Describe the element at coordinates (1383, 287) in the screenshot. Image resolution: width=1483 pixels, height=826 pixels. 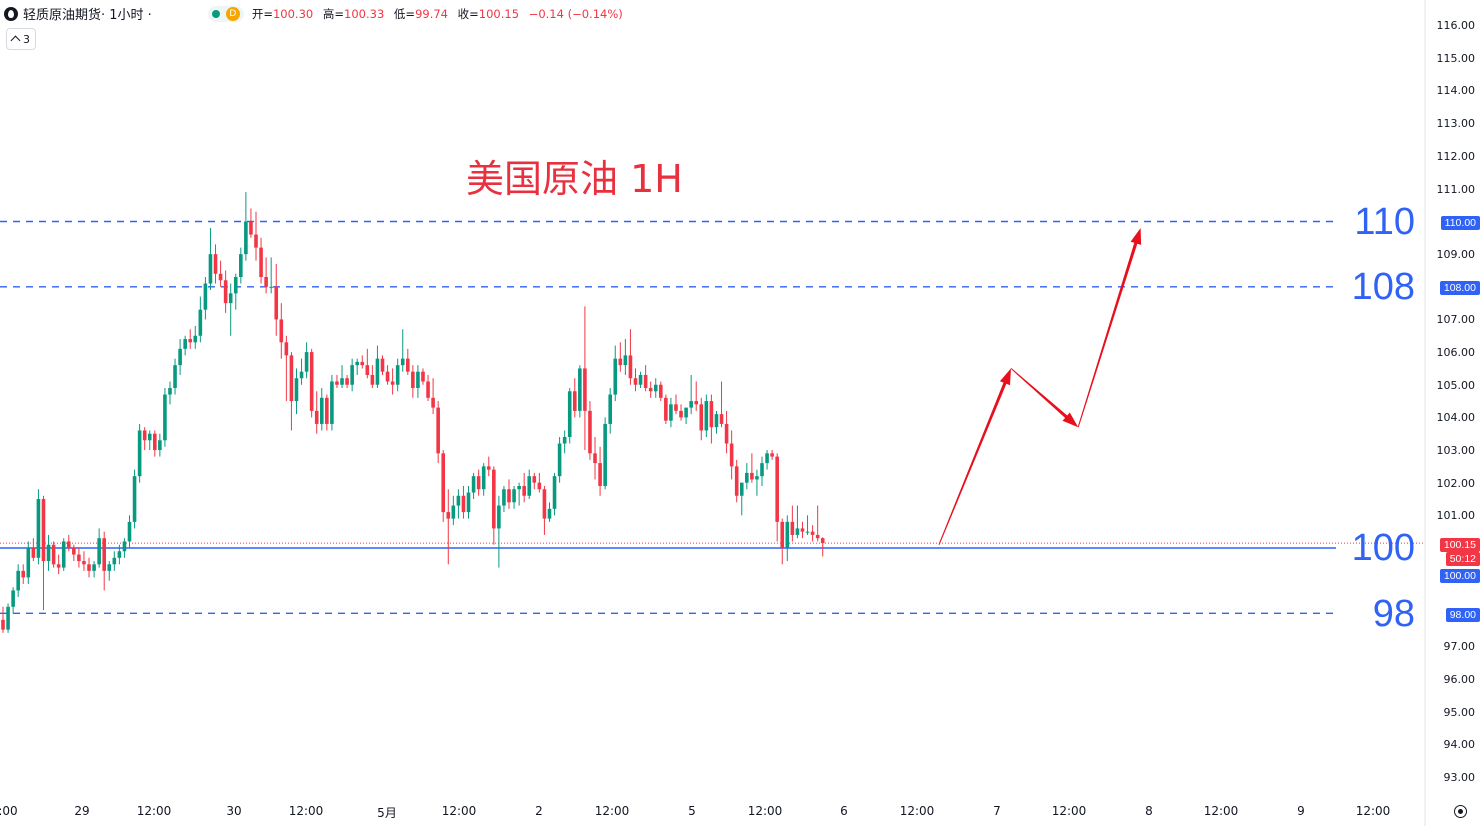
I see `level-label-108: 108` at that location.